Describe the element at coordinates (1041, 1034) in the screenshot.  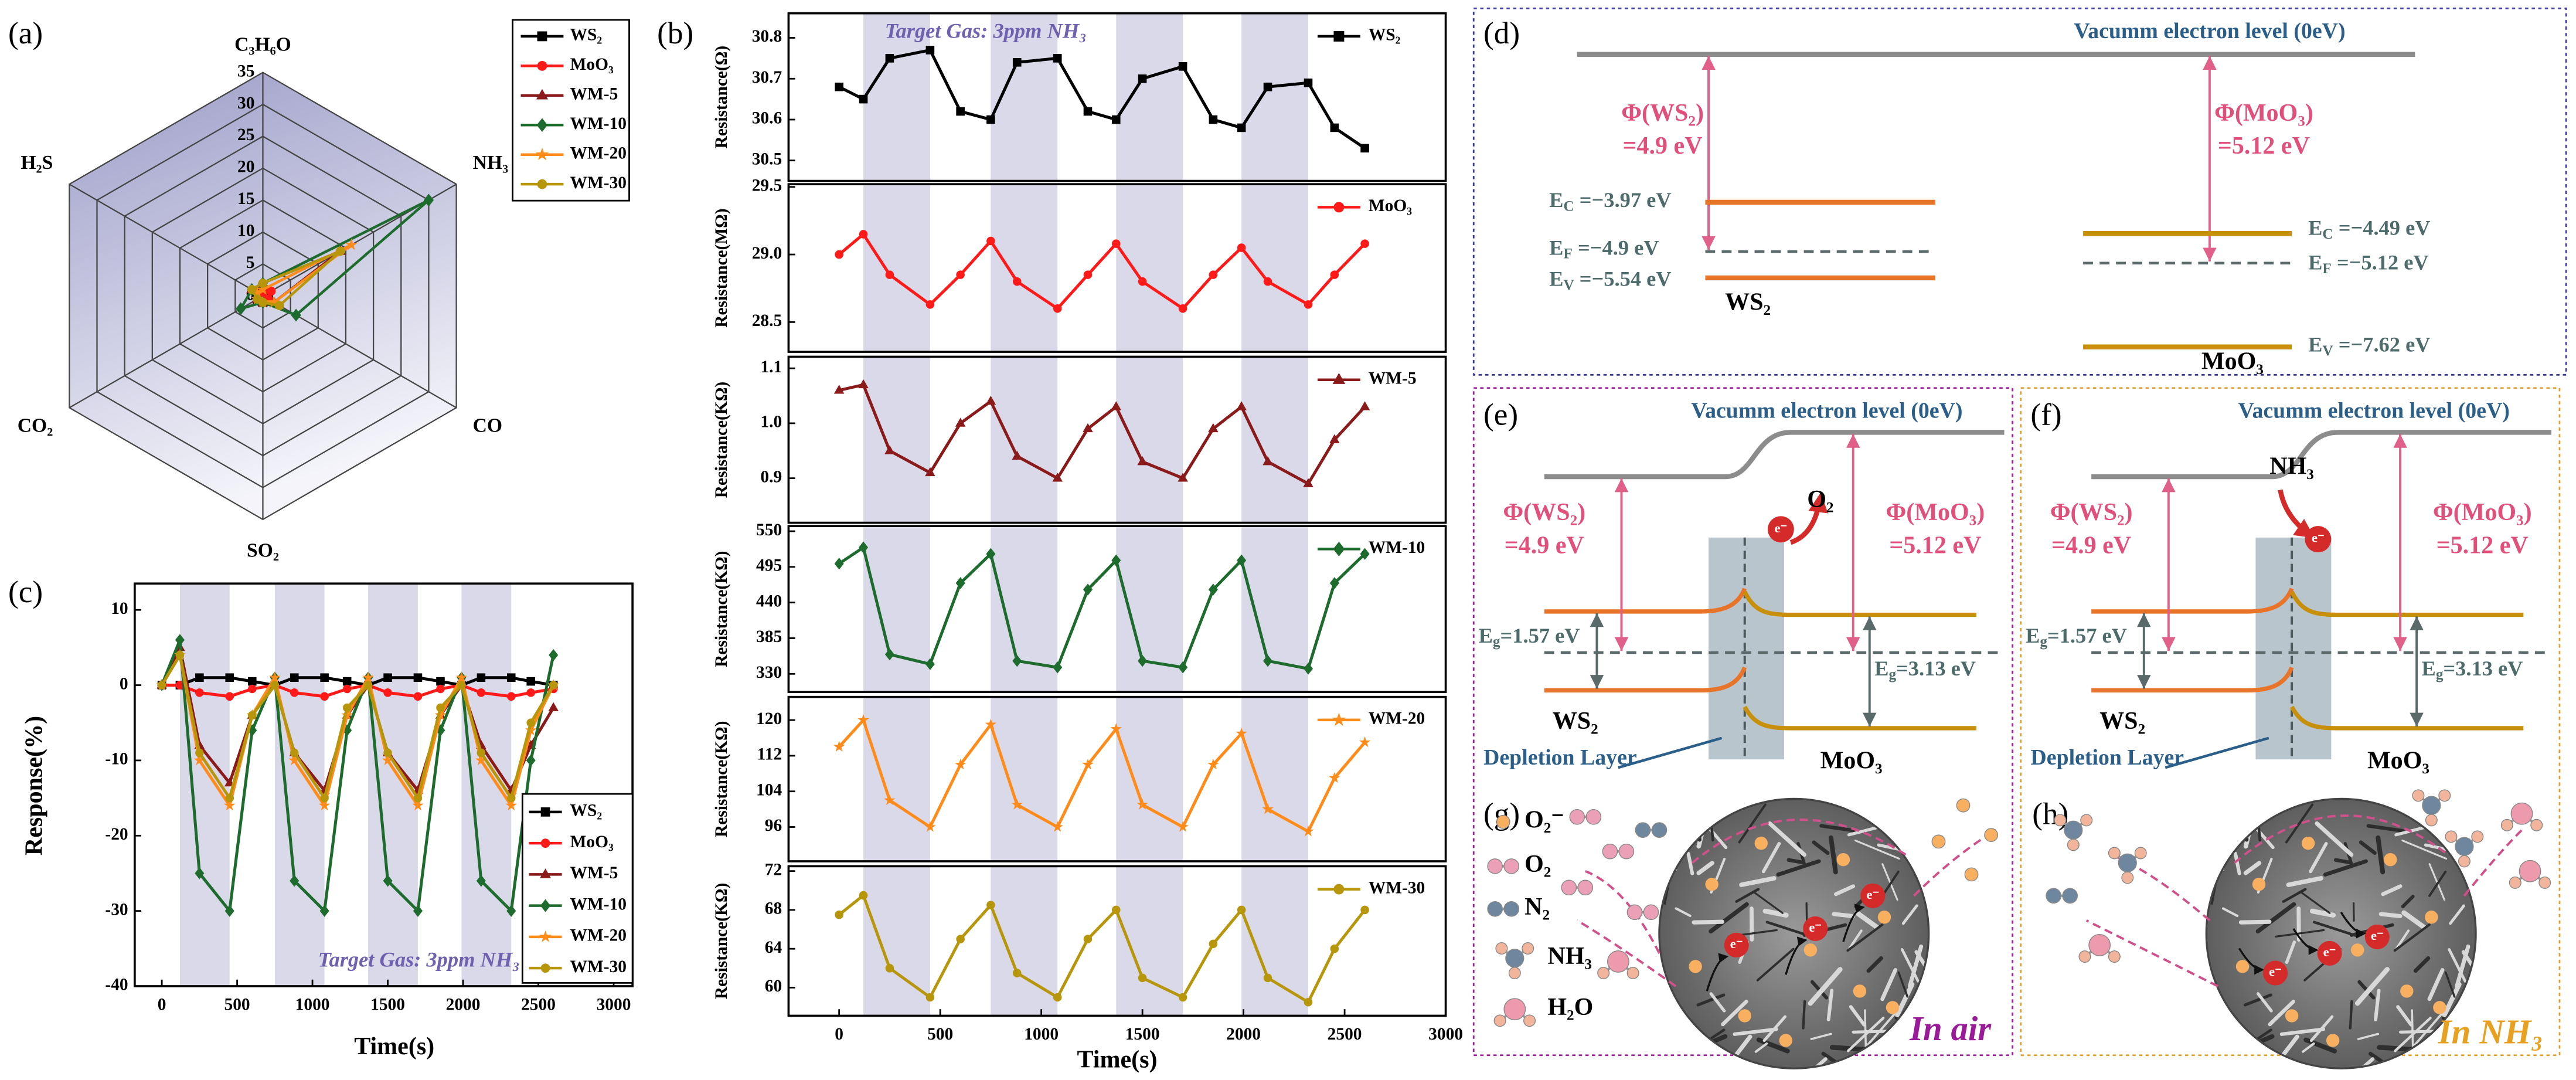
I see `x-tick-label: 1000` at that location.